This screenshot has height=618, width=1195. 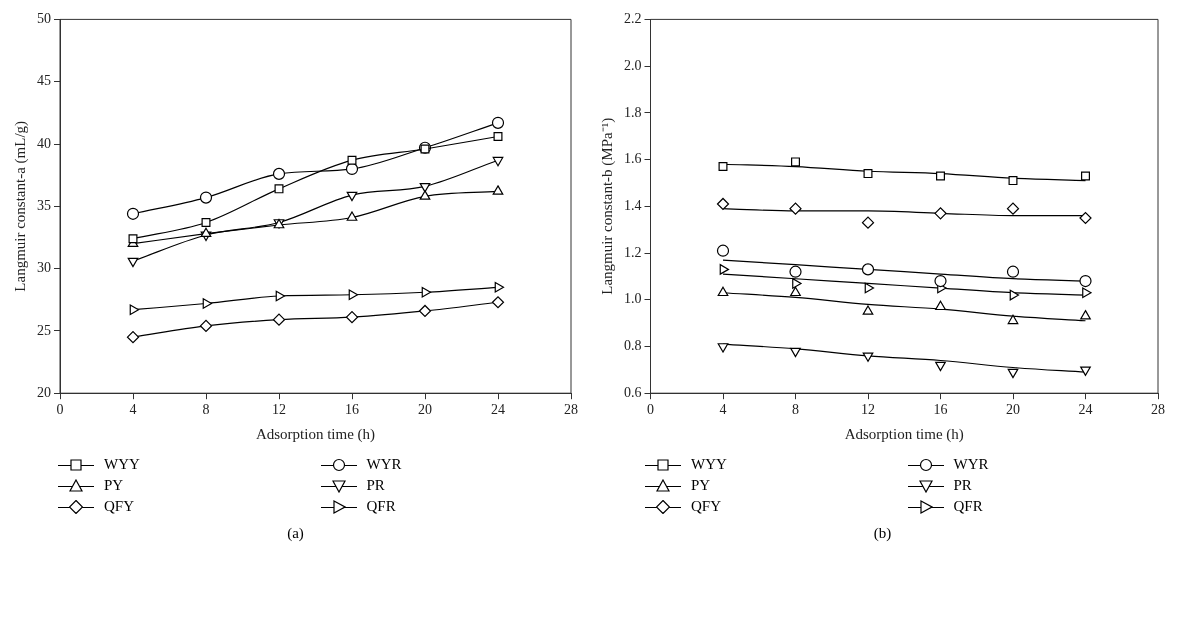 I want to click on y-tick-label: 2.0, so click(x=633, y=65).